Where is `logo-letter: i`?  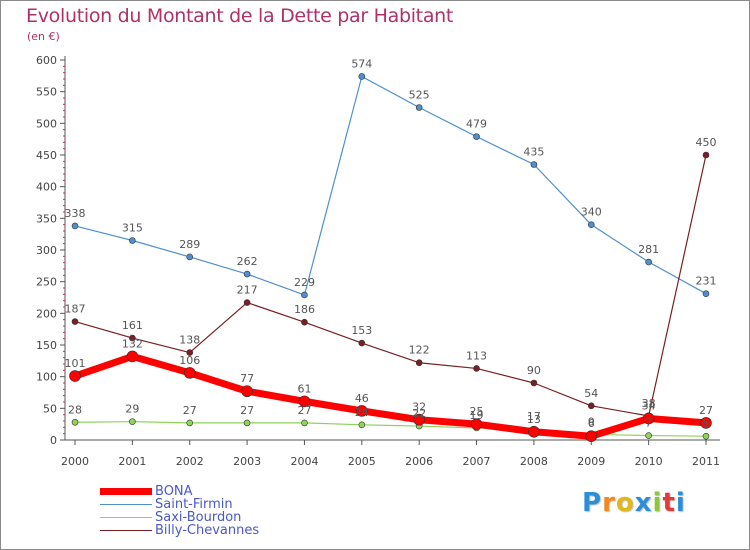 logo-letter: i is located at coordinates (680, 503).